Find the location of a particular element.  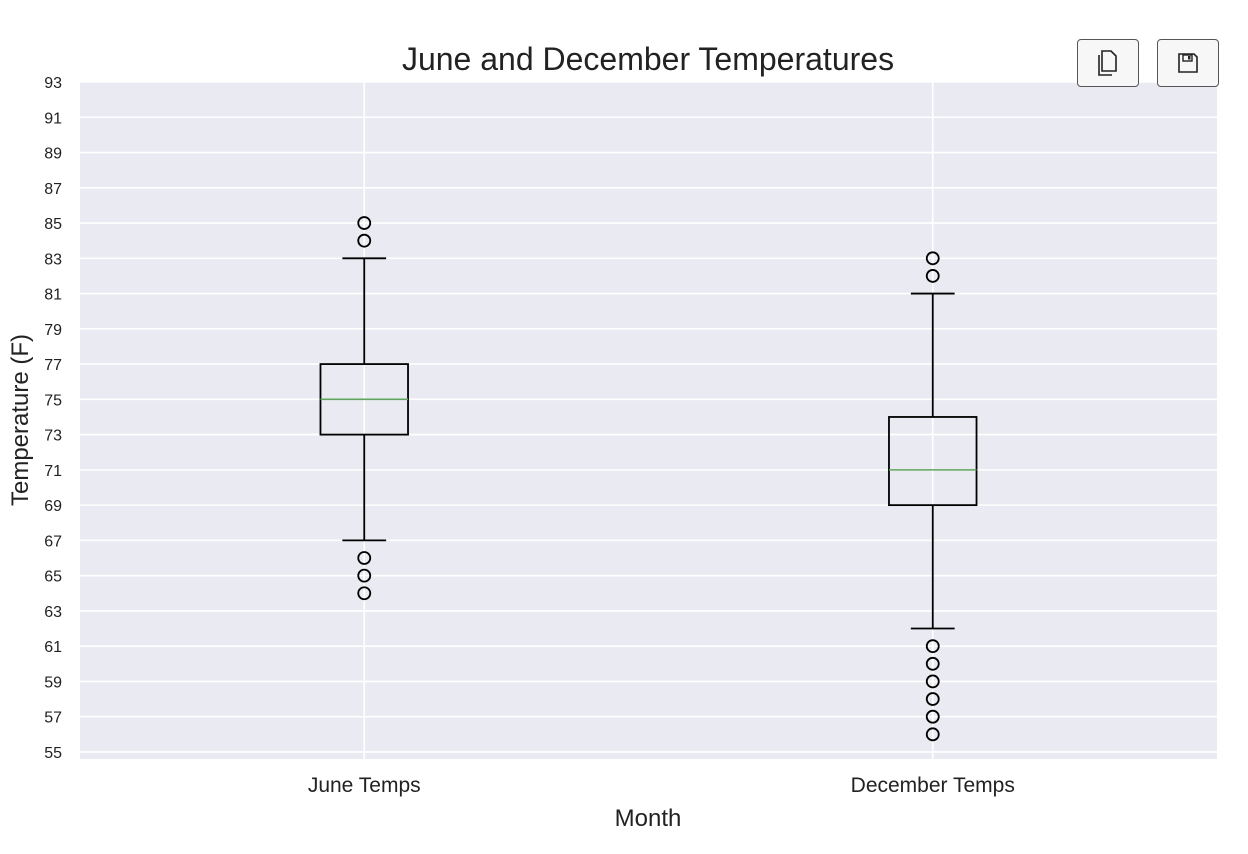

y-tick-label: 85 is located at coordinates (53, 224).